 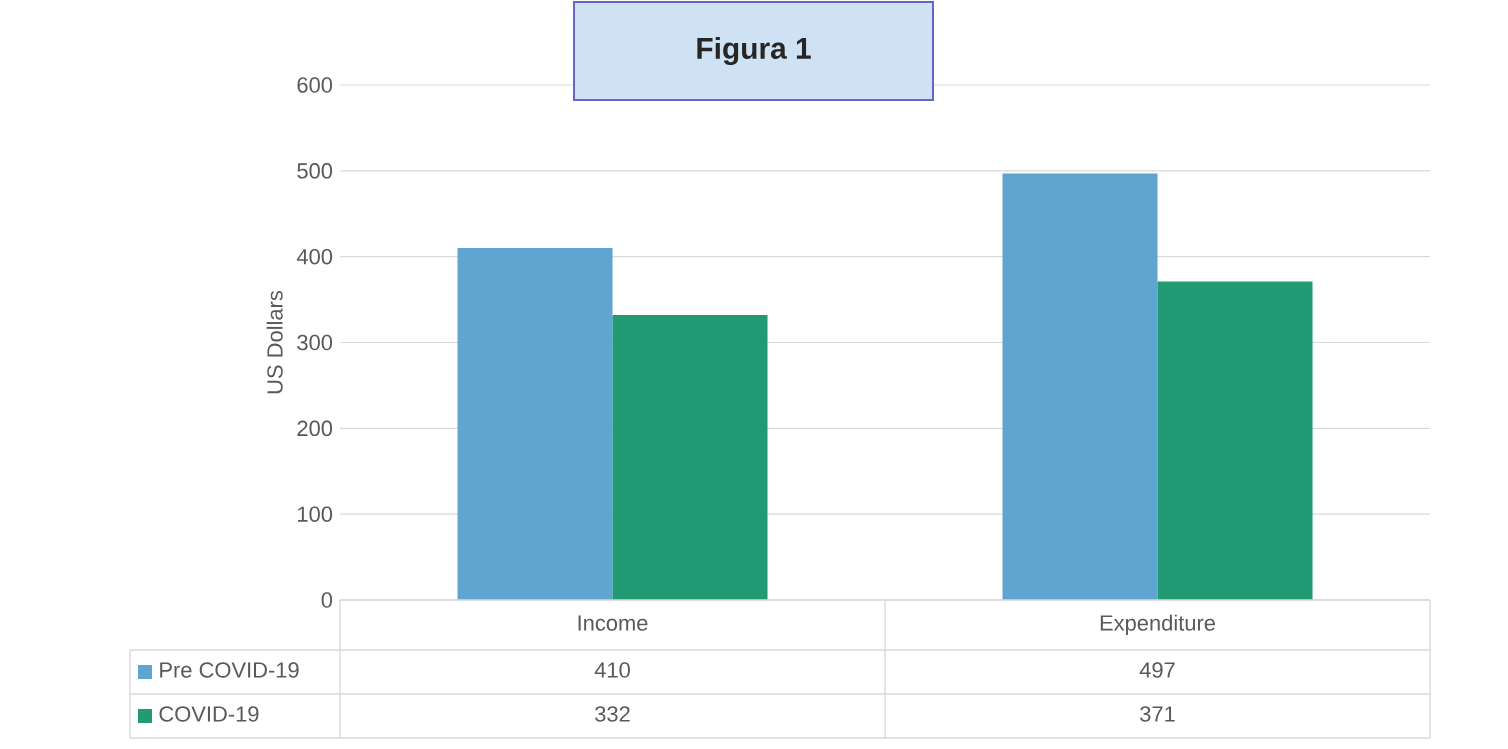 What do you see at coordinates (315, 514) in the screenshot?
I see `y-tick-label: 100` at bounding box center [315, 514].